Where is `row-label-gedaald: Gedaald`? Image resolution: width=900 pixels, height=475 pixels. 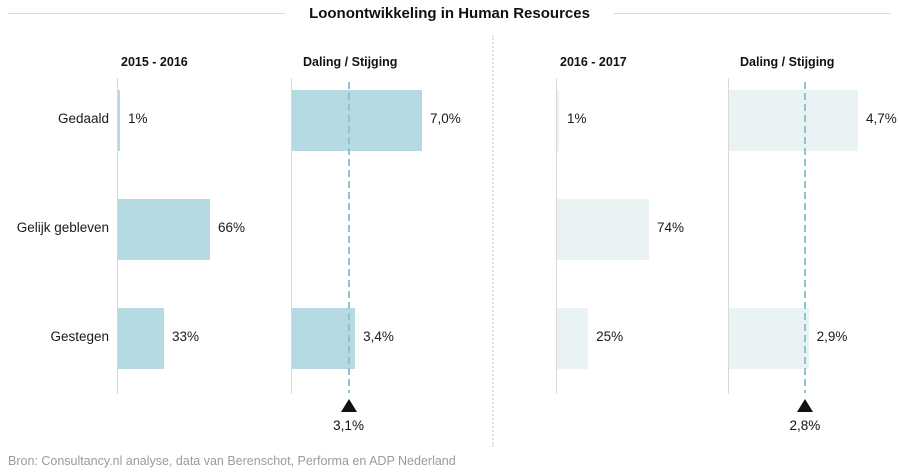 row-label-gedaald: Gedaald is located at coordinates (83, 118).